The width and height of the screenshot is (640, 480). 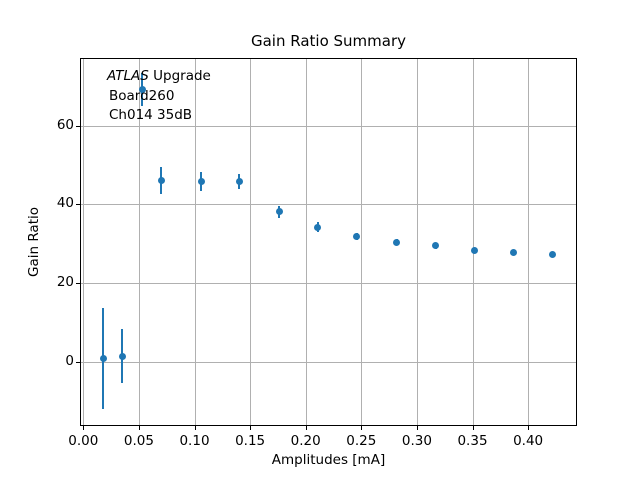 I want to click on x-tick-label: 0.40, so click(x=528, y=441).